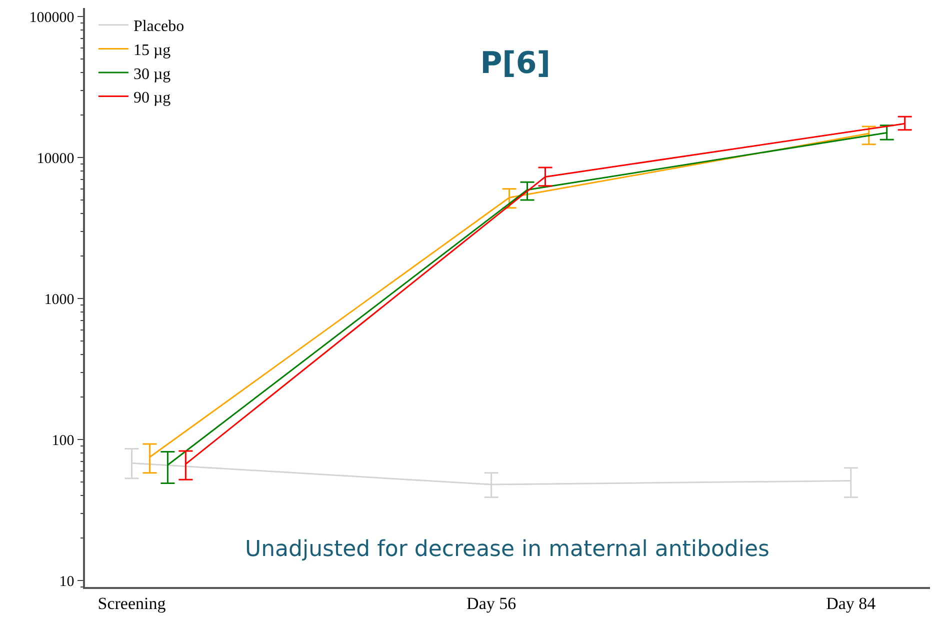 This screenshot has width=937, height=625. What do you see at coordinates (59, 300) in the screenshot?
I see `y-tick-label: 1000` at bounding box center [59, 300].